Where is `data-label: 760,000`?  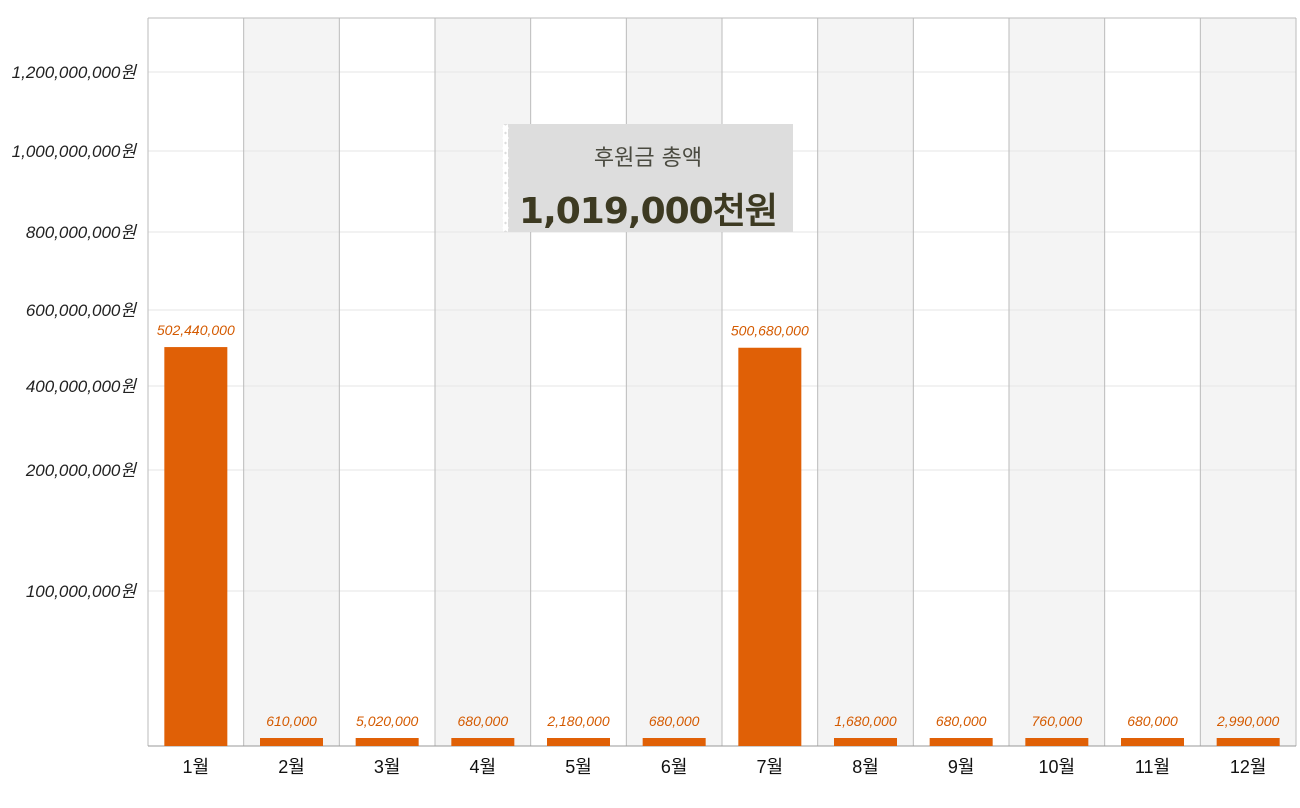 data-label: 760,000 is located at coordinates (1057, 721).